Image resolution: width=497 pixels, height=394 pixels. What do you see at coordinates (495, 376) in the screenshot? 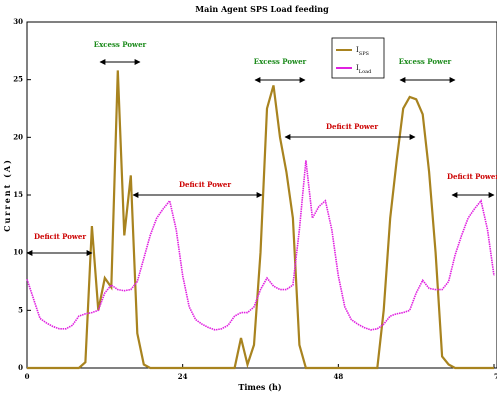
I see `x-tick-label: 72` at bounding box center [495, 376].